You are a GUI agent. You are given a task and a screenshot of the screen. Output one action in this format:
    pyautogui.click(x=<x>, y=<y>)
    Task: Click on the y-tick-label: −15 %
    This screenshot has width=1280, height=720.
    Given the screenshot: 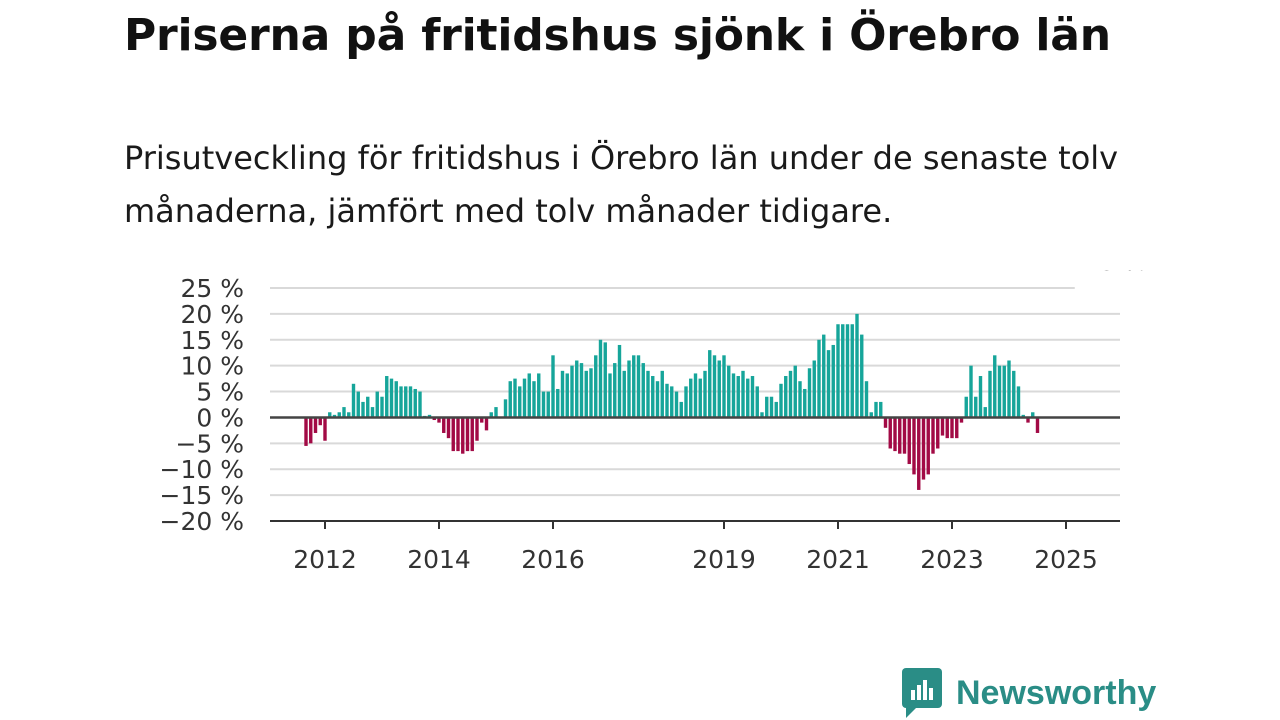 What is the action you would take?
    pyautogui.click(x=202, y=495)
    